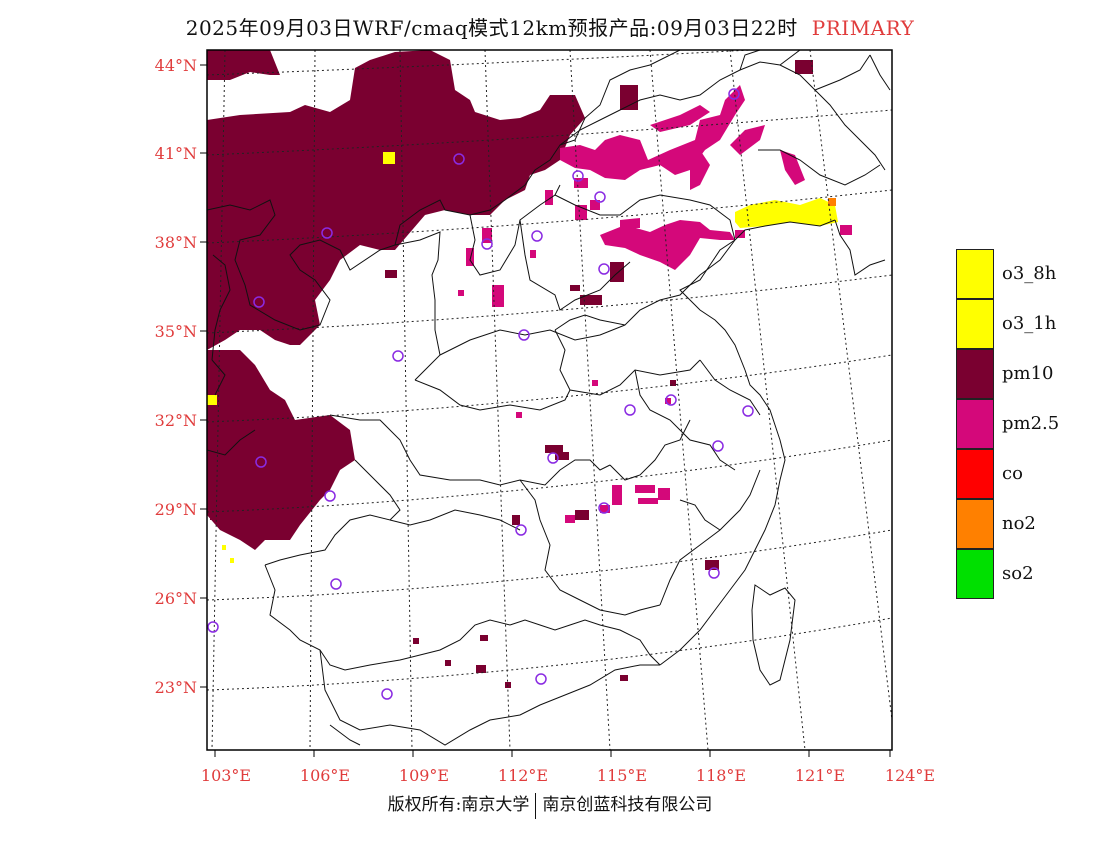 Image resolution: width=1100 pixels, height=850 pixels. I want to click on lat-label-29n: 29°N, so click(175, 509).